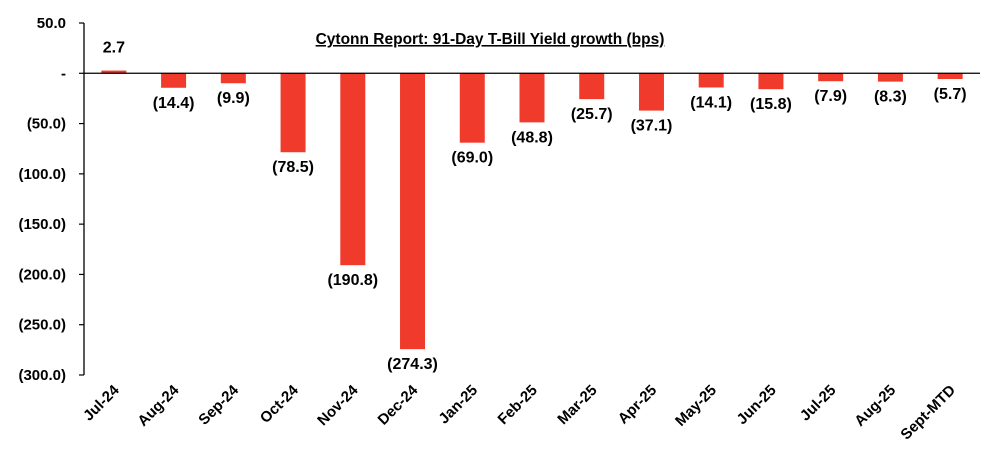  What do you see at coordinates (518, 405) in the screenshot?
I see `x-tick-label: Feb-25` at bounding box center [518, 405].